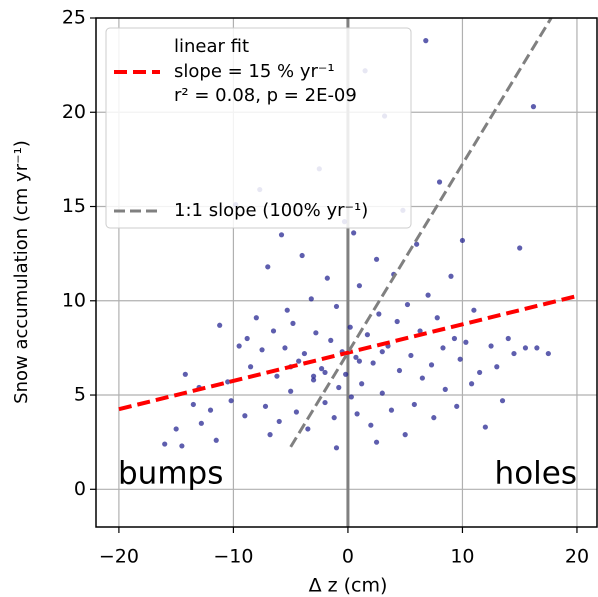 This screenshot has height=597, width=598. Describe the element at coordinates (74, 300) in the screenshot. I see `y-tick-label: 10` at that location.